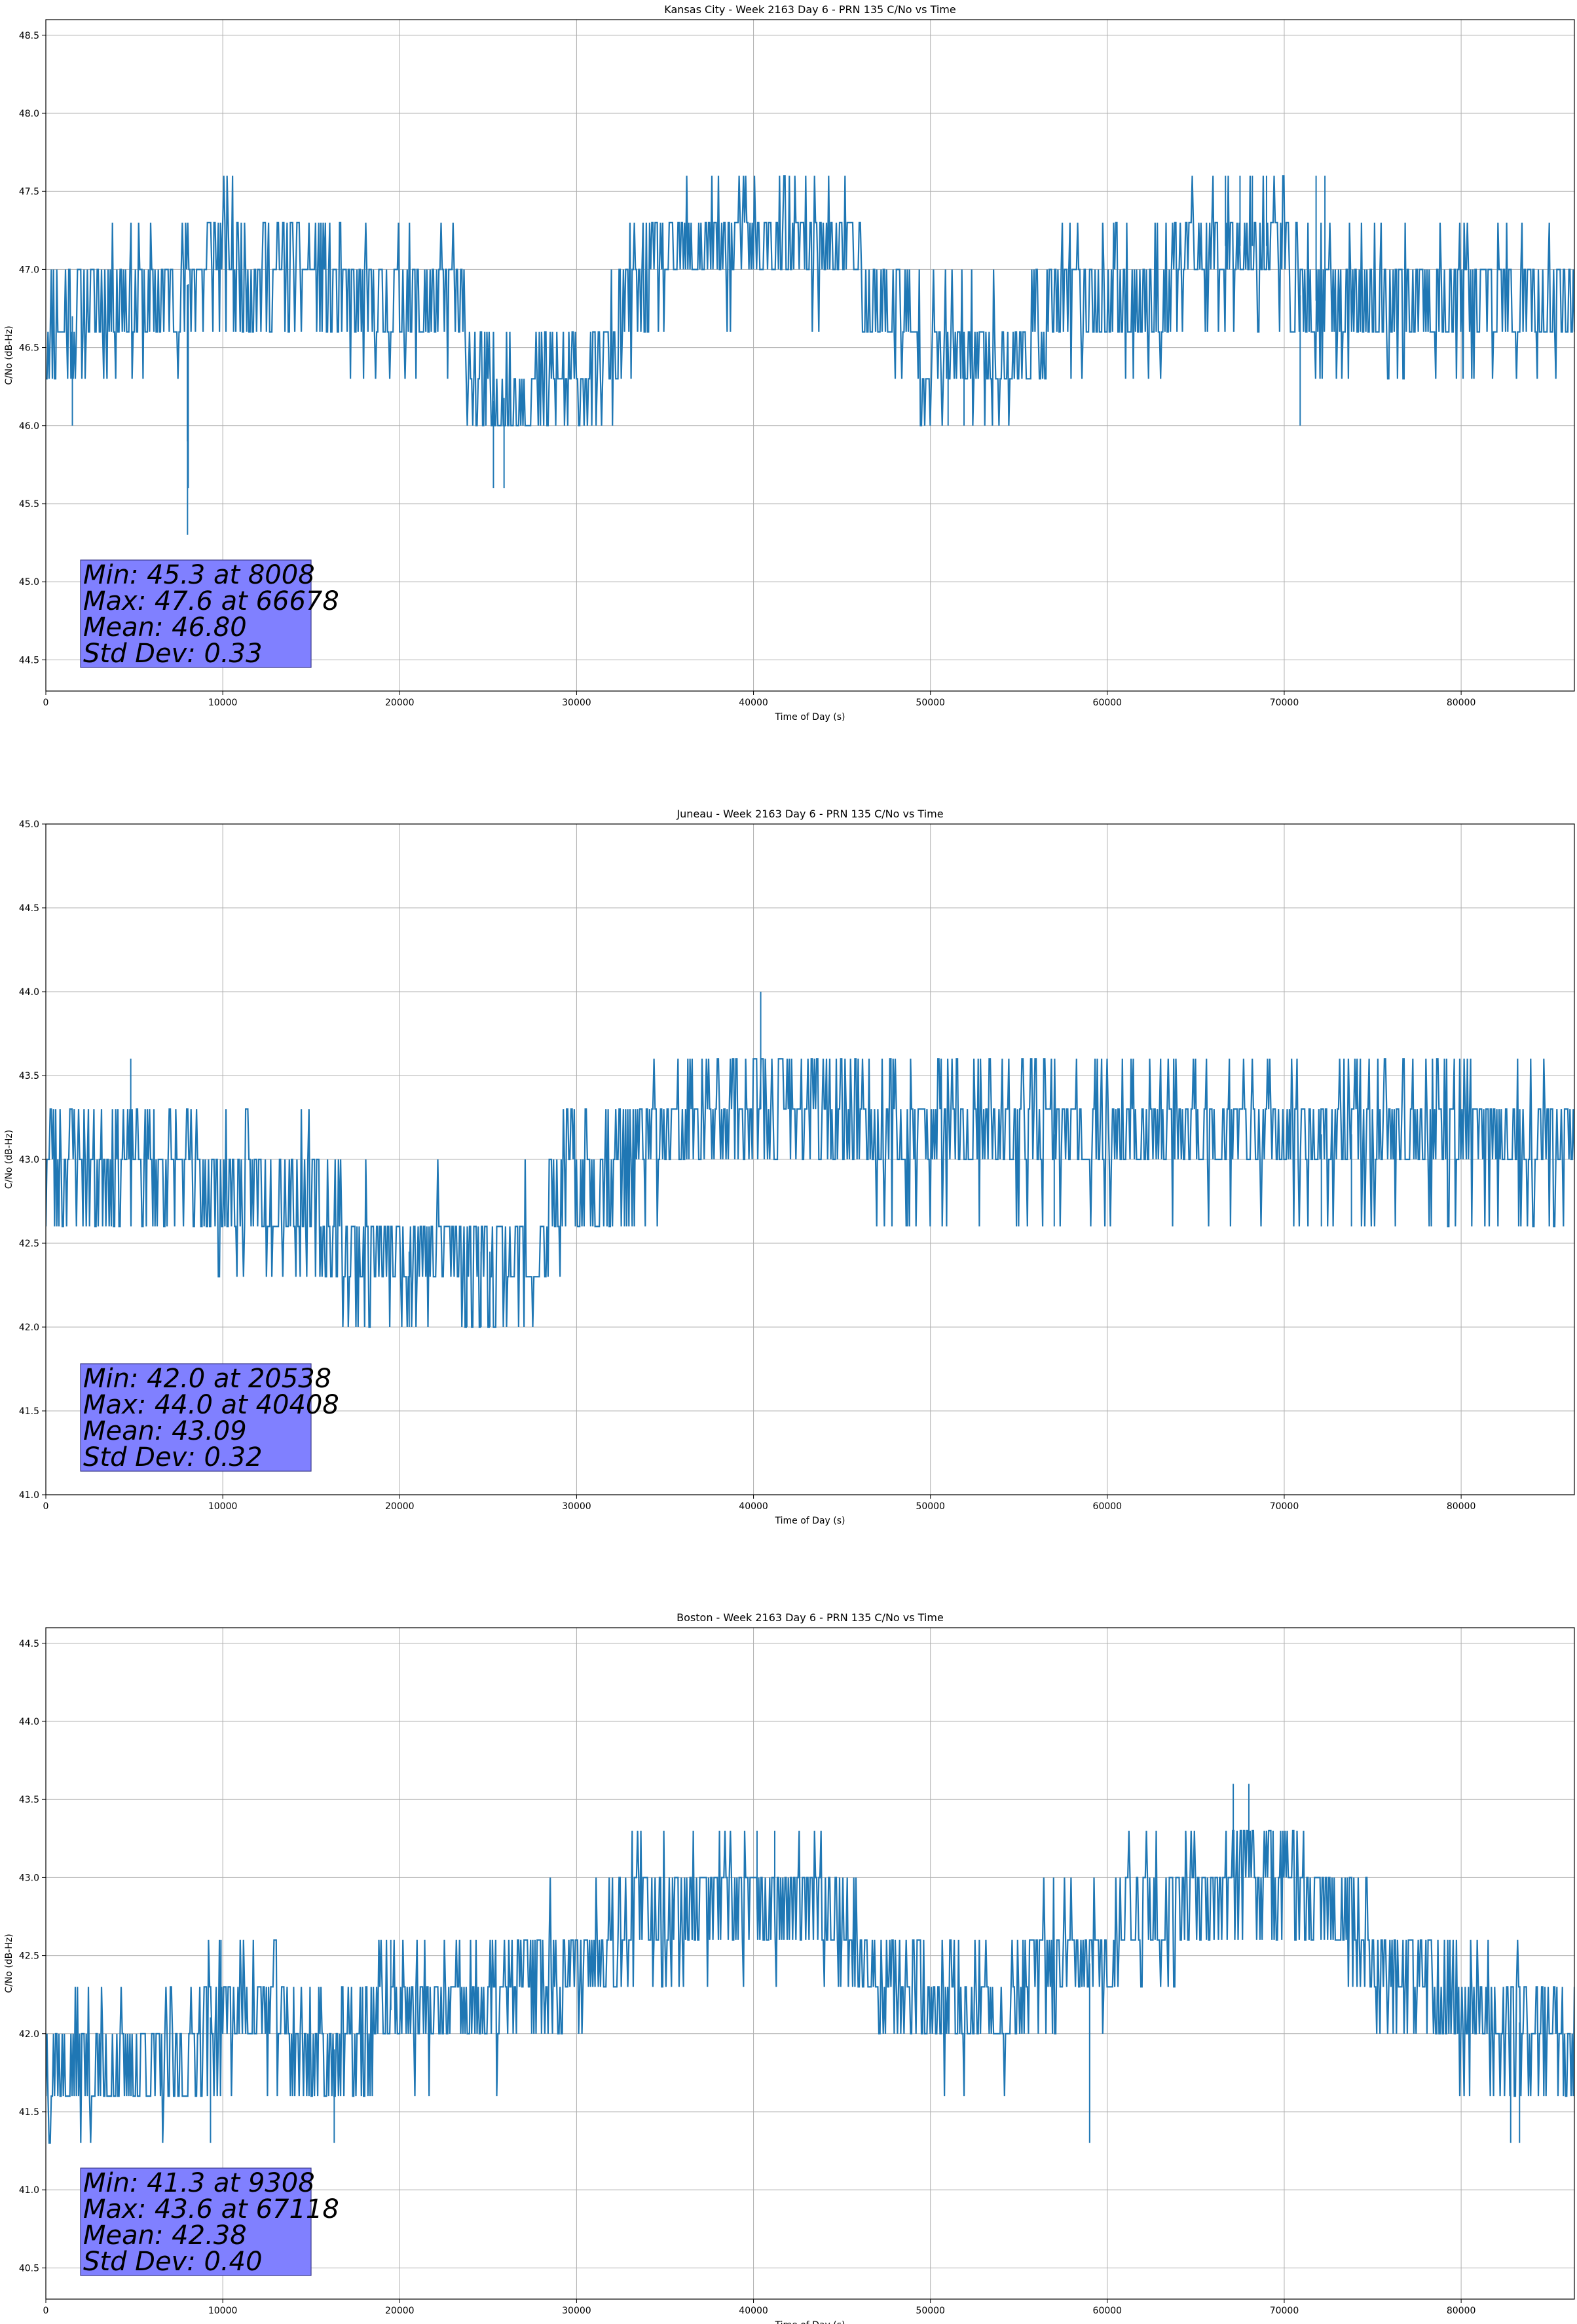 Image resolution: width=1577 pixels, height=2324 pixels. I want to click on stats-line: Max: 43.6 at 67118, so click(211, 2209).